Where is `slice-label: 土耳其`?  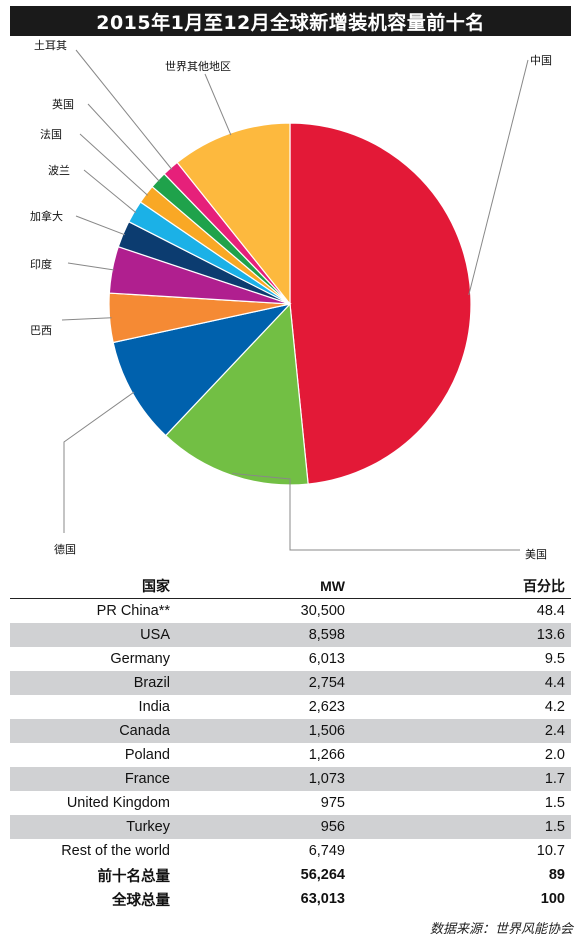 slice-label: 土耳其 is located at coordinates (50, 45).